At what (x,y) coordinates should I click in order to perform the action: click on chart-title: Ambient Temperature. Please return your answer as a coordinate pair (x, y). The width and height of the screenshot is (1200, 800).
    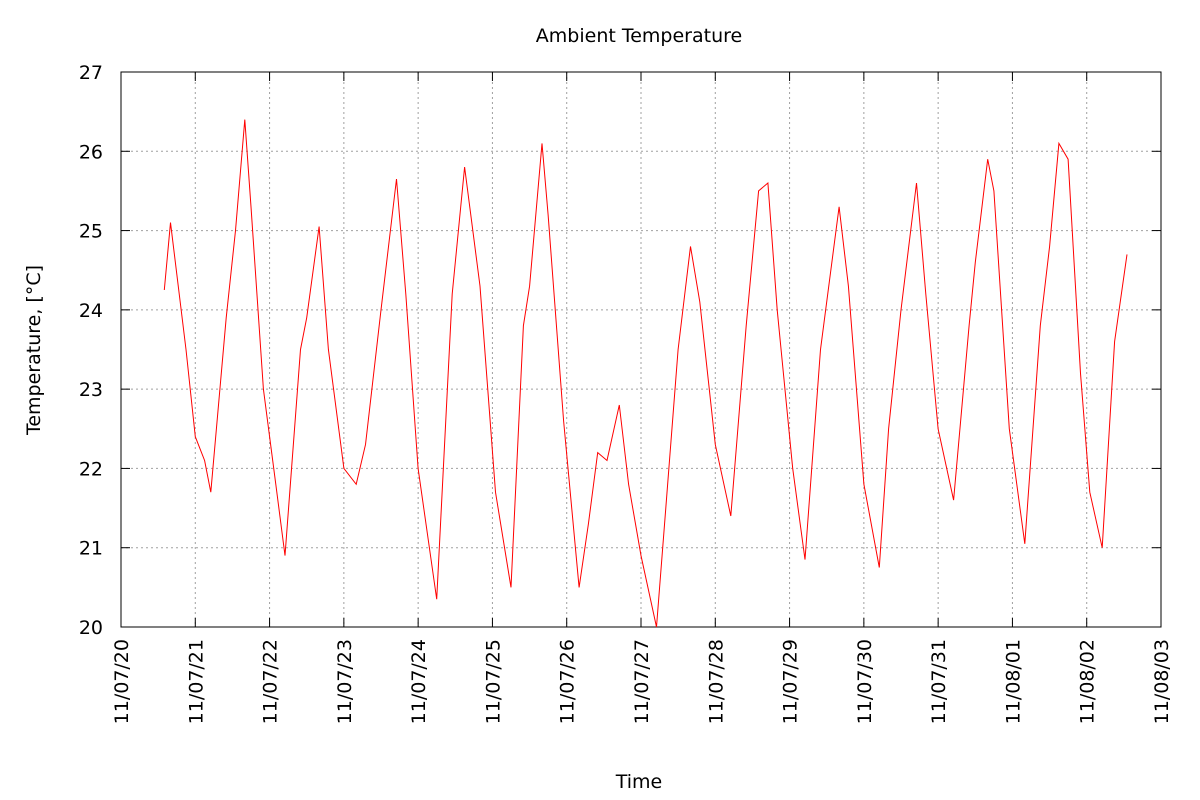
    Looking at the image, I should click on (639, 36).